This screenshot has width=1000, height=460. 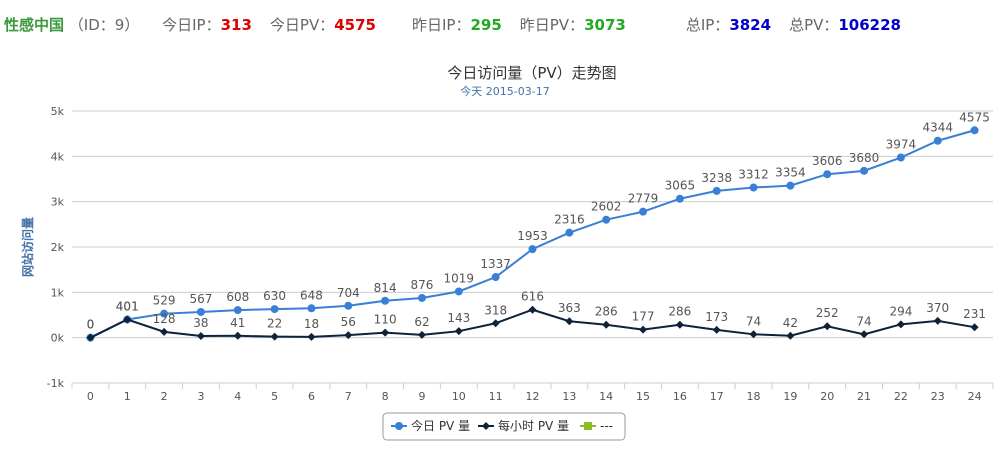 I want to click on legend-label: 今日 PV 量, so click(x=440, y=425).